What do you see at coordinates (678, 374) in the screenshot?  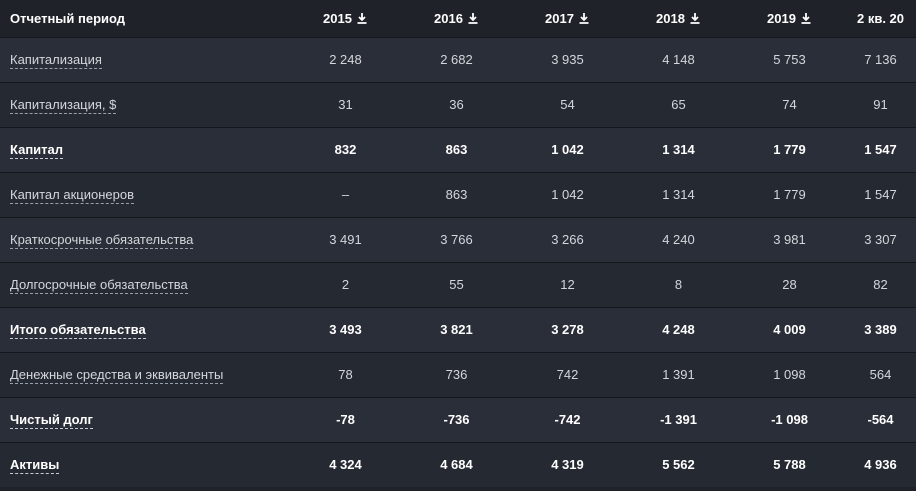 I see `value-cell: 1 391` at bounding box center [678, 374].